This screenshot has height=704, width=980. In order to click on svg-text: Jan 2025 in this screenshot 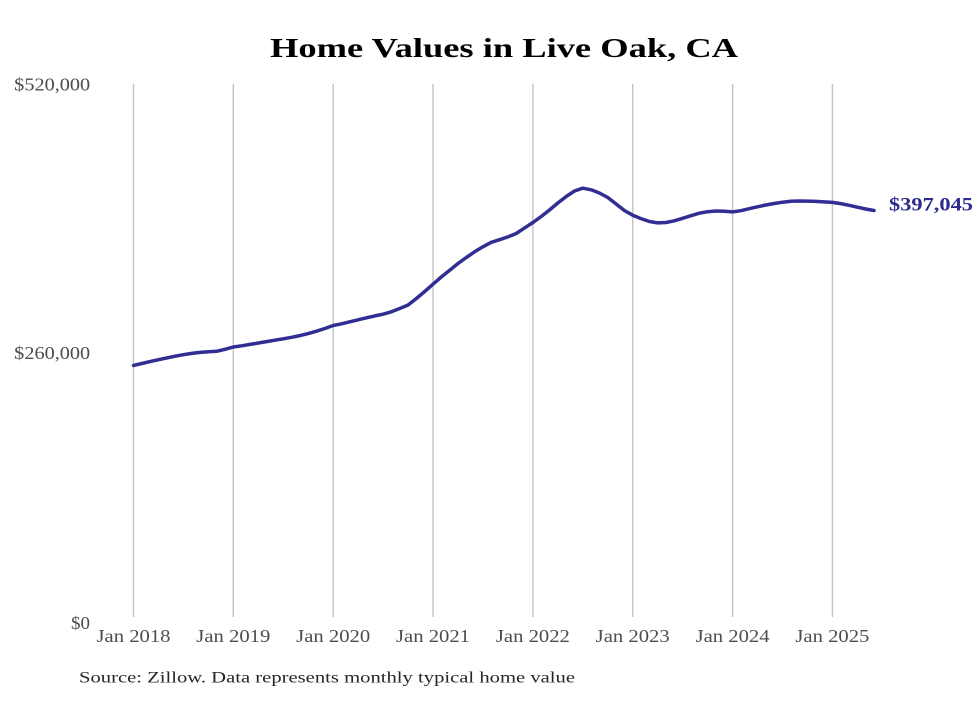, I will do `click(832, 636)`.